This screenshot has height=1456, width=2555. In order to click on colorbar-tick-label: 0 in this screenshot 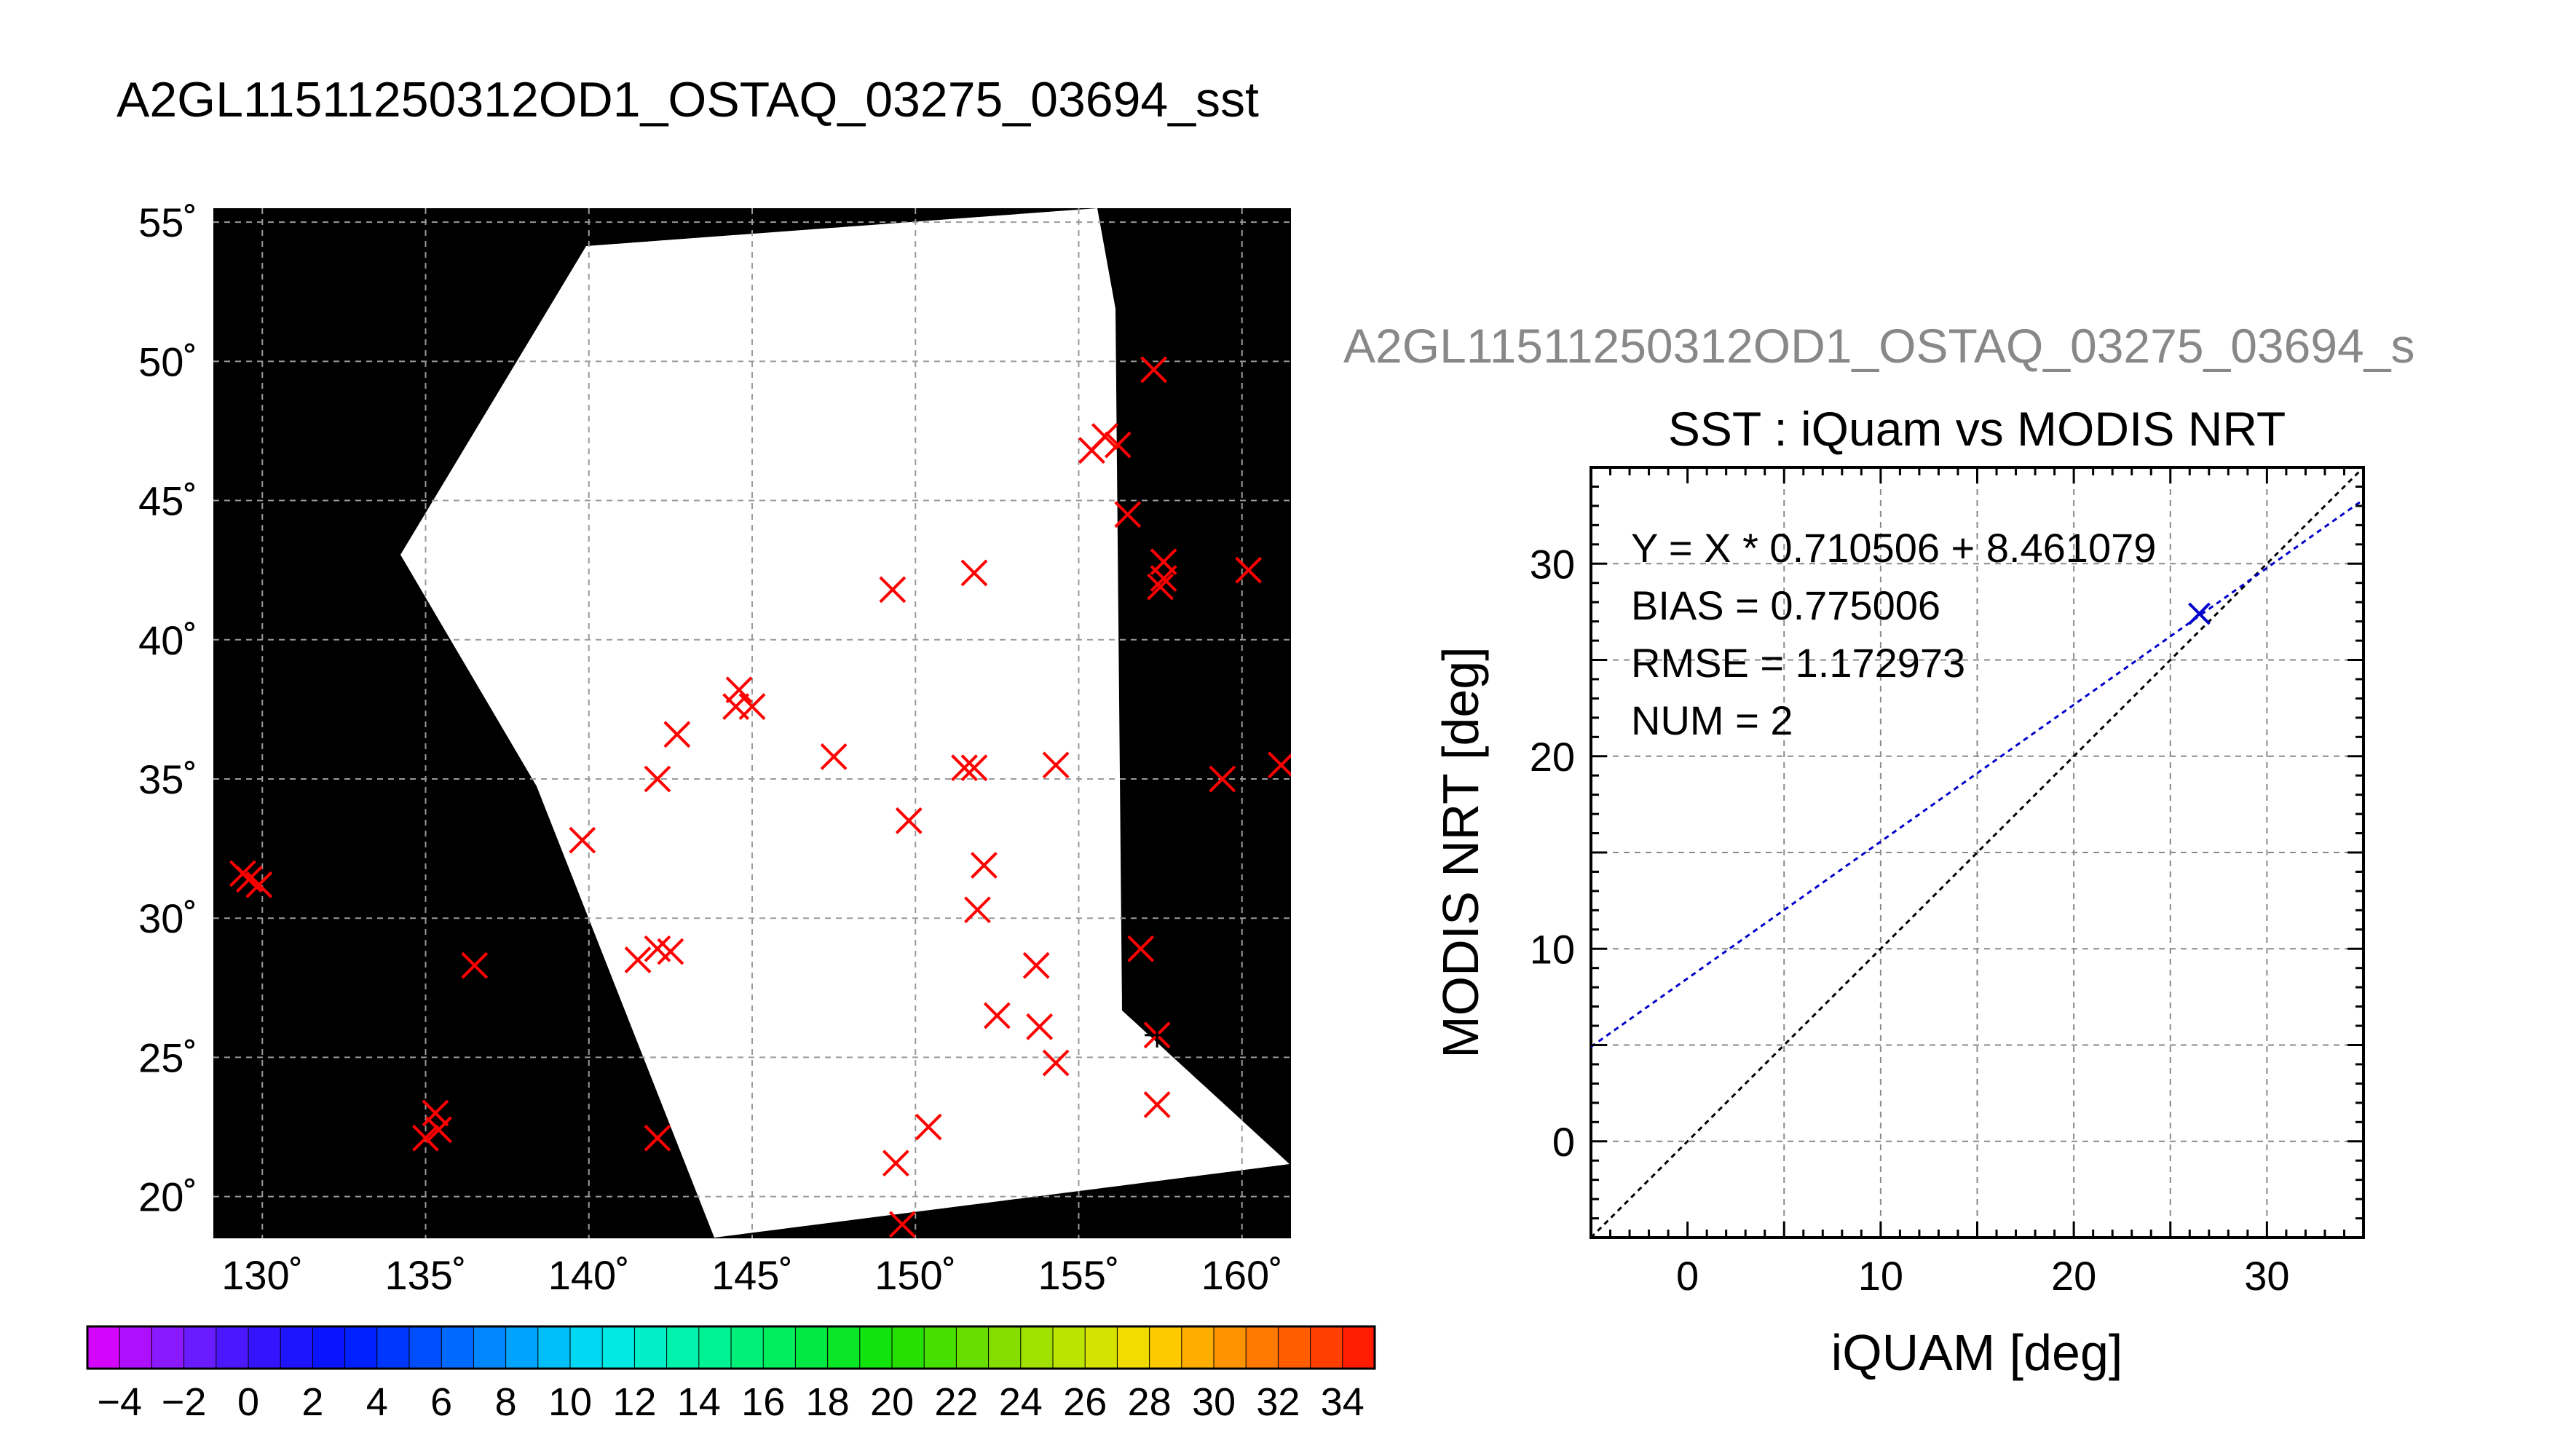, I will do `click(248, 1402)`.